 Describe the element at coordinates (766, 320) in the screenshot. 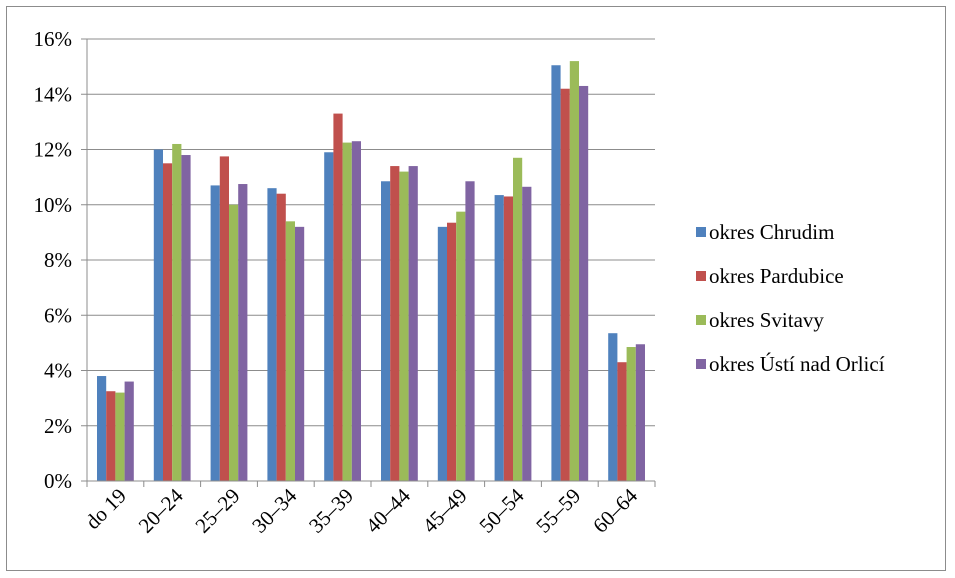

I see `legend-label: okres Svitavy` at that location.